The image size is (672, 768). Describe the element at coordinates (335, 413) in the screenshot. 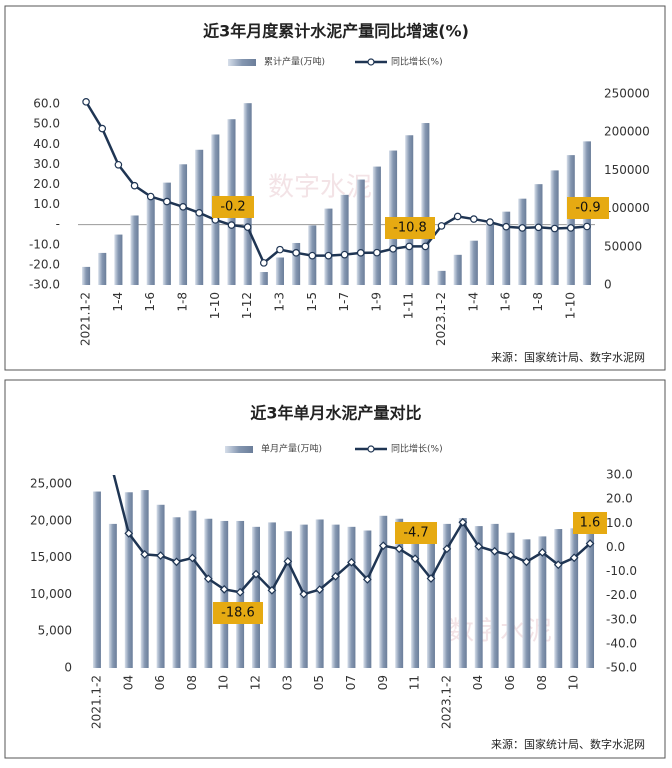

I see `chart-title: 近3年单月水泥产量对比` at that location.